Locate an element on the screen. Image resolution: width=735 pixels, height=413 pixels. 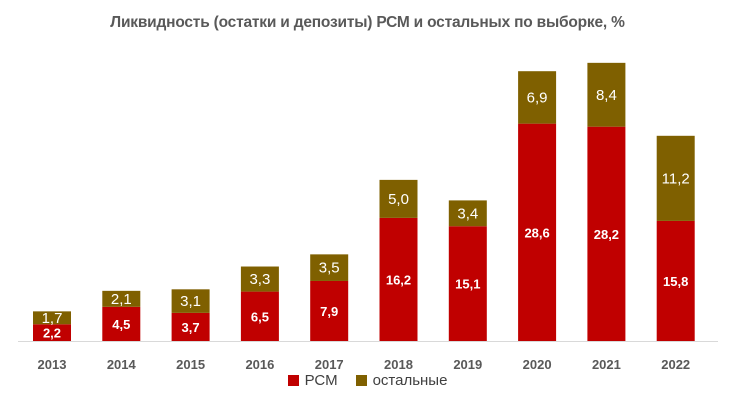
data-label-rsm-2021: 28,2 is located at coordinates (606, 234).